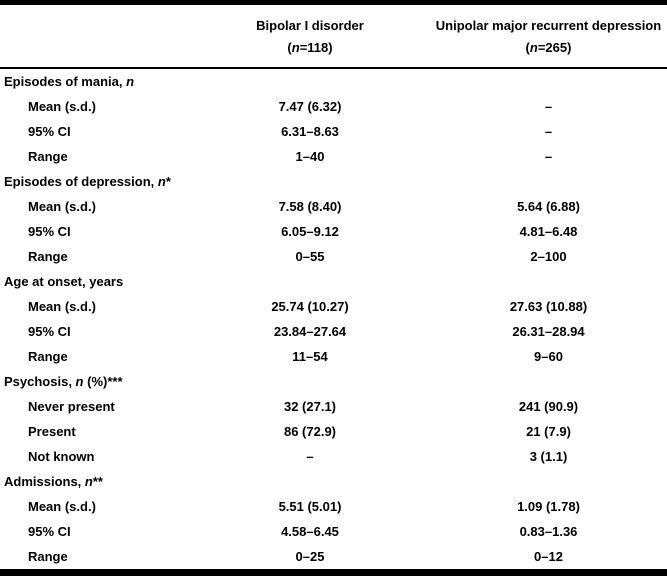 This screenshot has height=578, width=667. I want to click on table-row: Episodes of mania, n, so click(333, 81).